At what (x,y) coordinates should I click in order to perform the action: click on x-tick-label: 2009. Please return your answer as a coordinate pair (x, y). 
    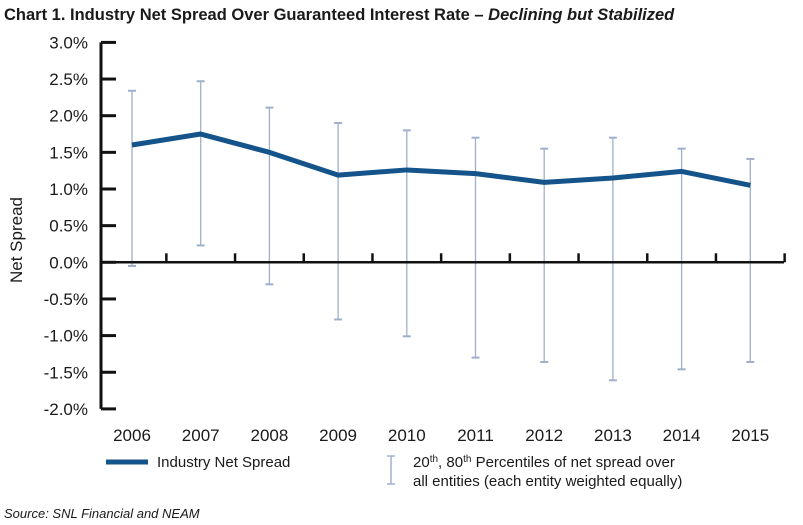
    Looking at the image, I should click on (338, 435).